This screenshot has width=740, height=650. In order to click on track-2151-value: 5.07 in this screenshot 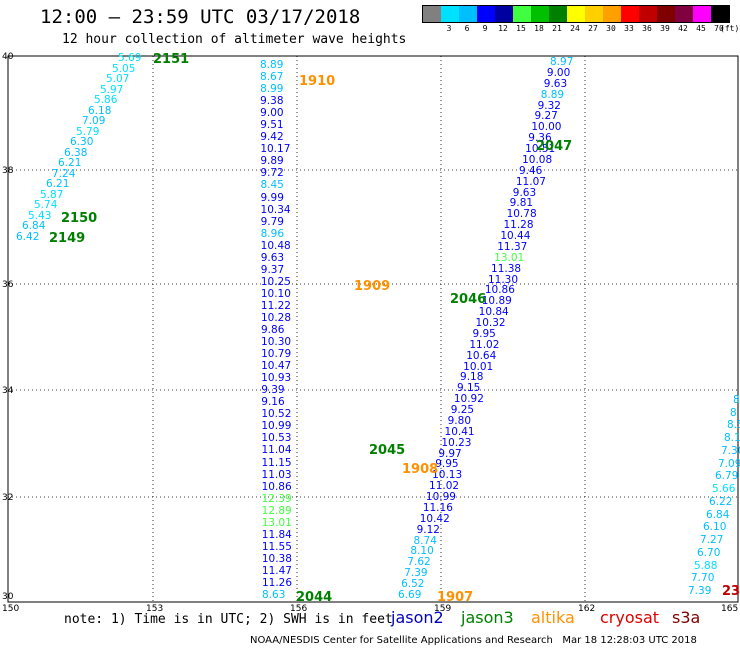, I will do `click(118, 79)`.